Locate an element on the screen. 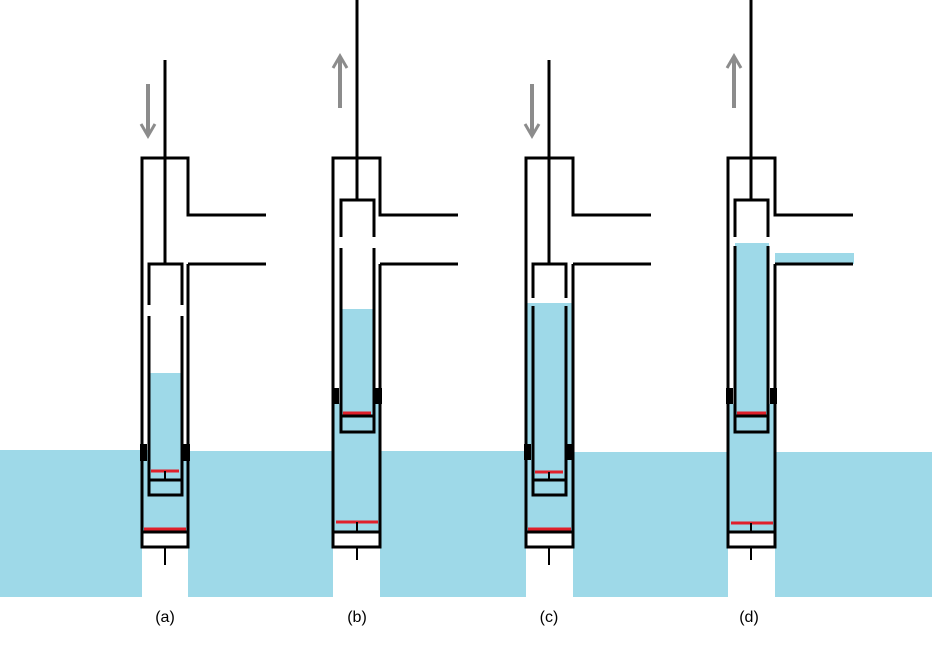 The width and height of the screenshot is (932, 652). outlet-water is located at coordinates (814, 258).